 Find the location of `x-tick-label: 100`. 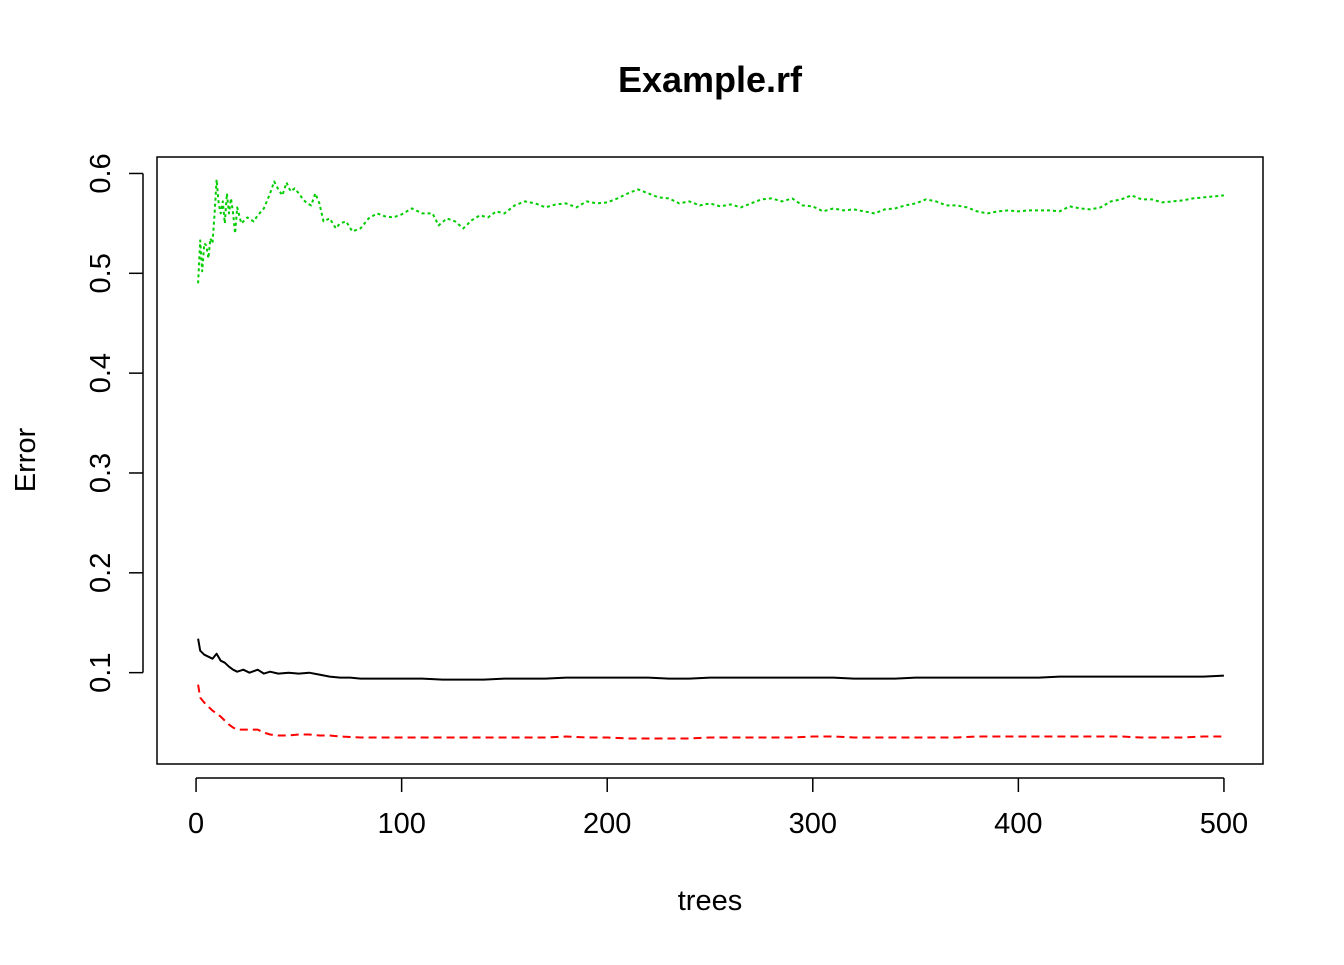

x-tick-label: 100 is located at coordinates (401, 824).